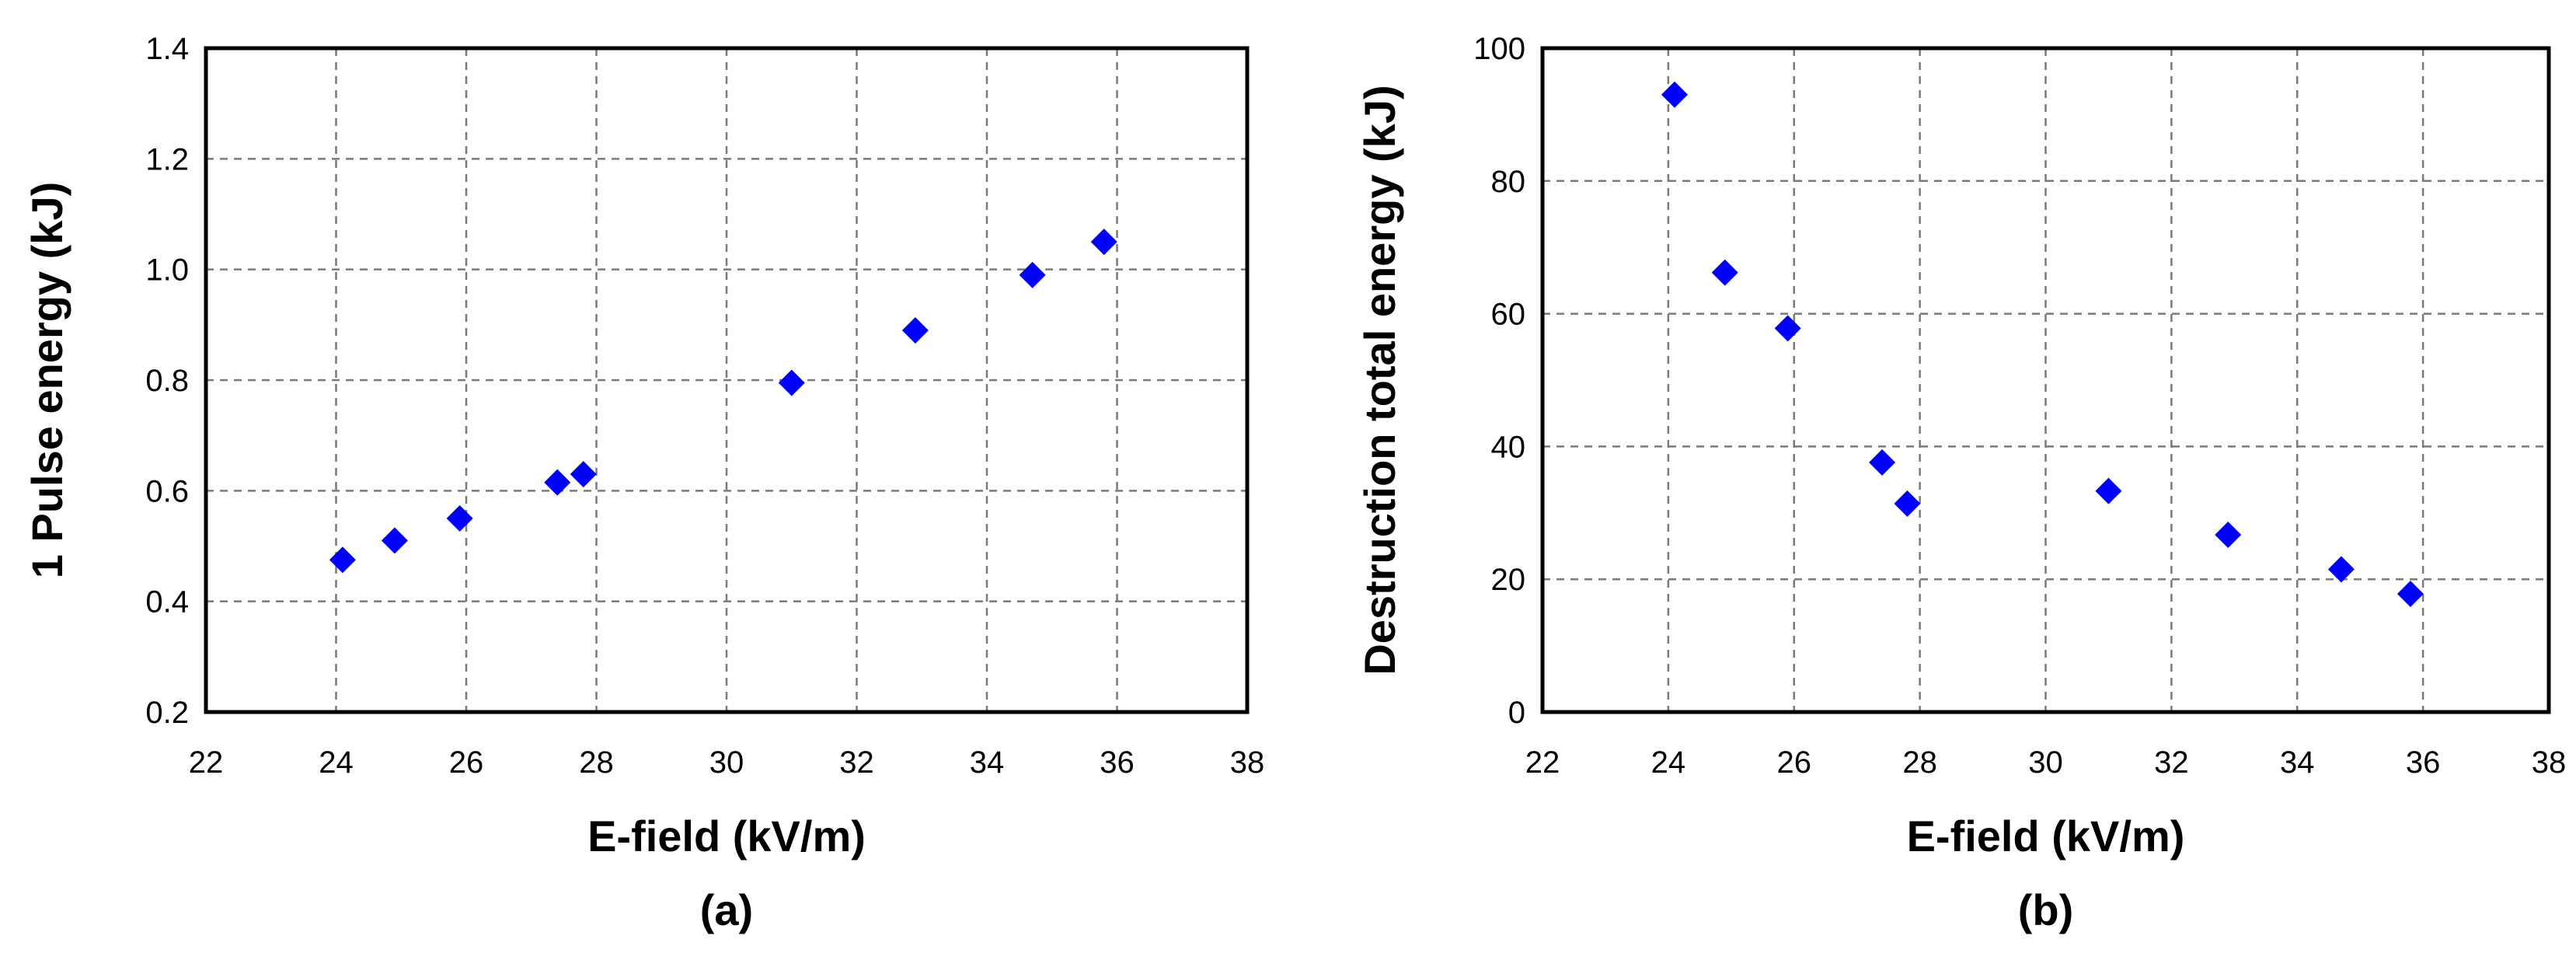 The height and width of the screenshot is (960, 2576). Describe the element at coordinates (1508, 182) in the screenshot. I see `y-tick-label: 80` at that location.